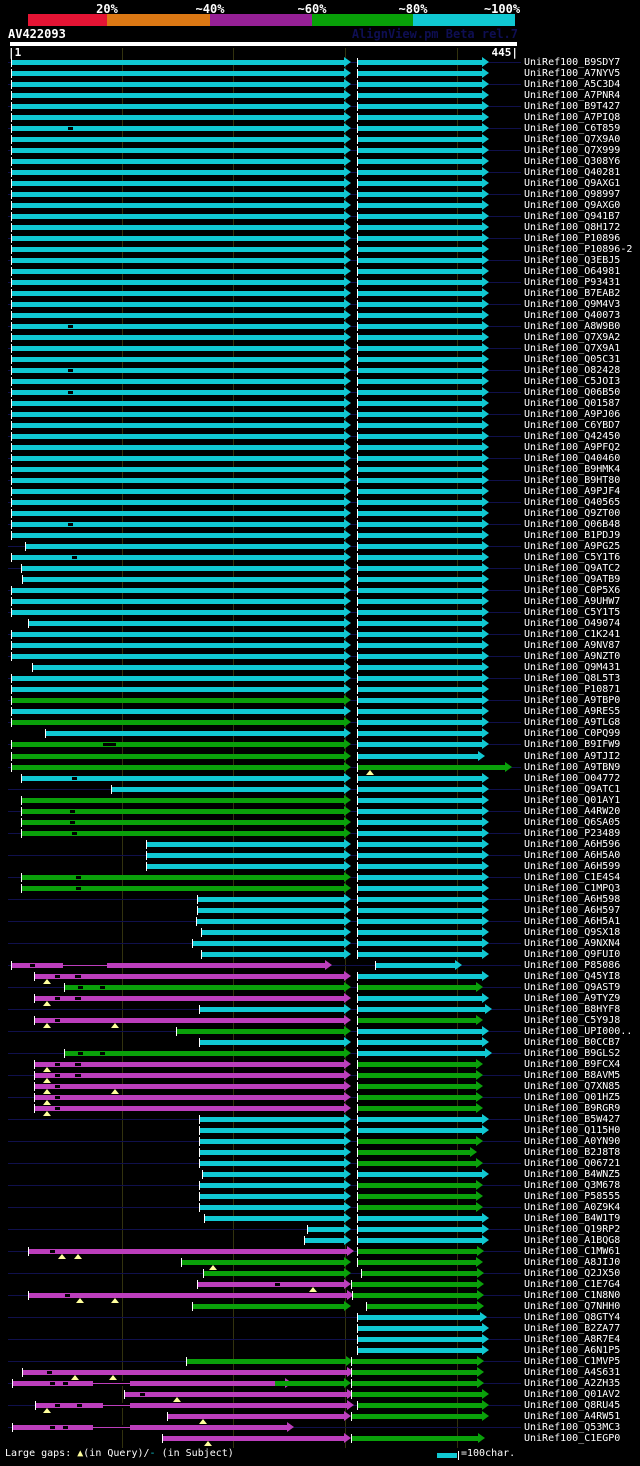  Describe the element at coordinates (572, 932) in the screenshot. I see `hit-label: UniRef100_Q9SX18` at that location.